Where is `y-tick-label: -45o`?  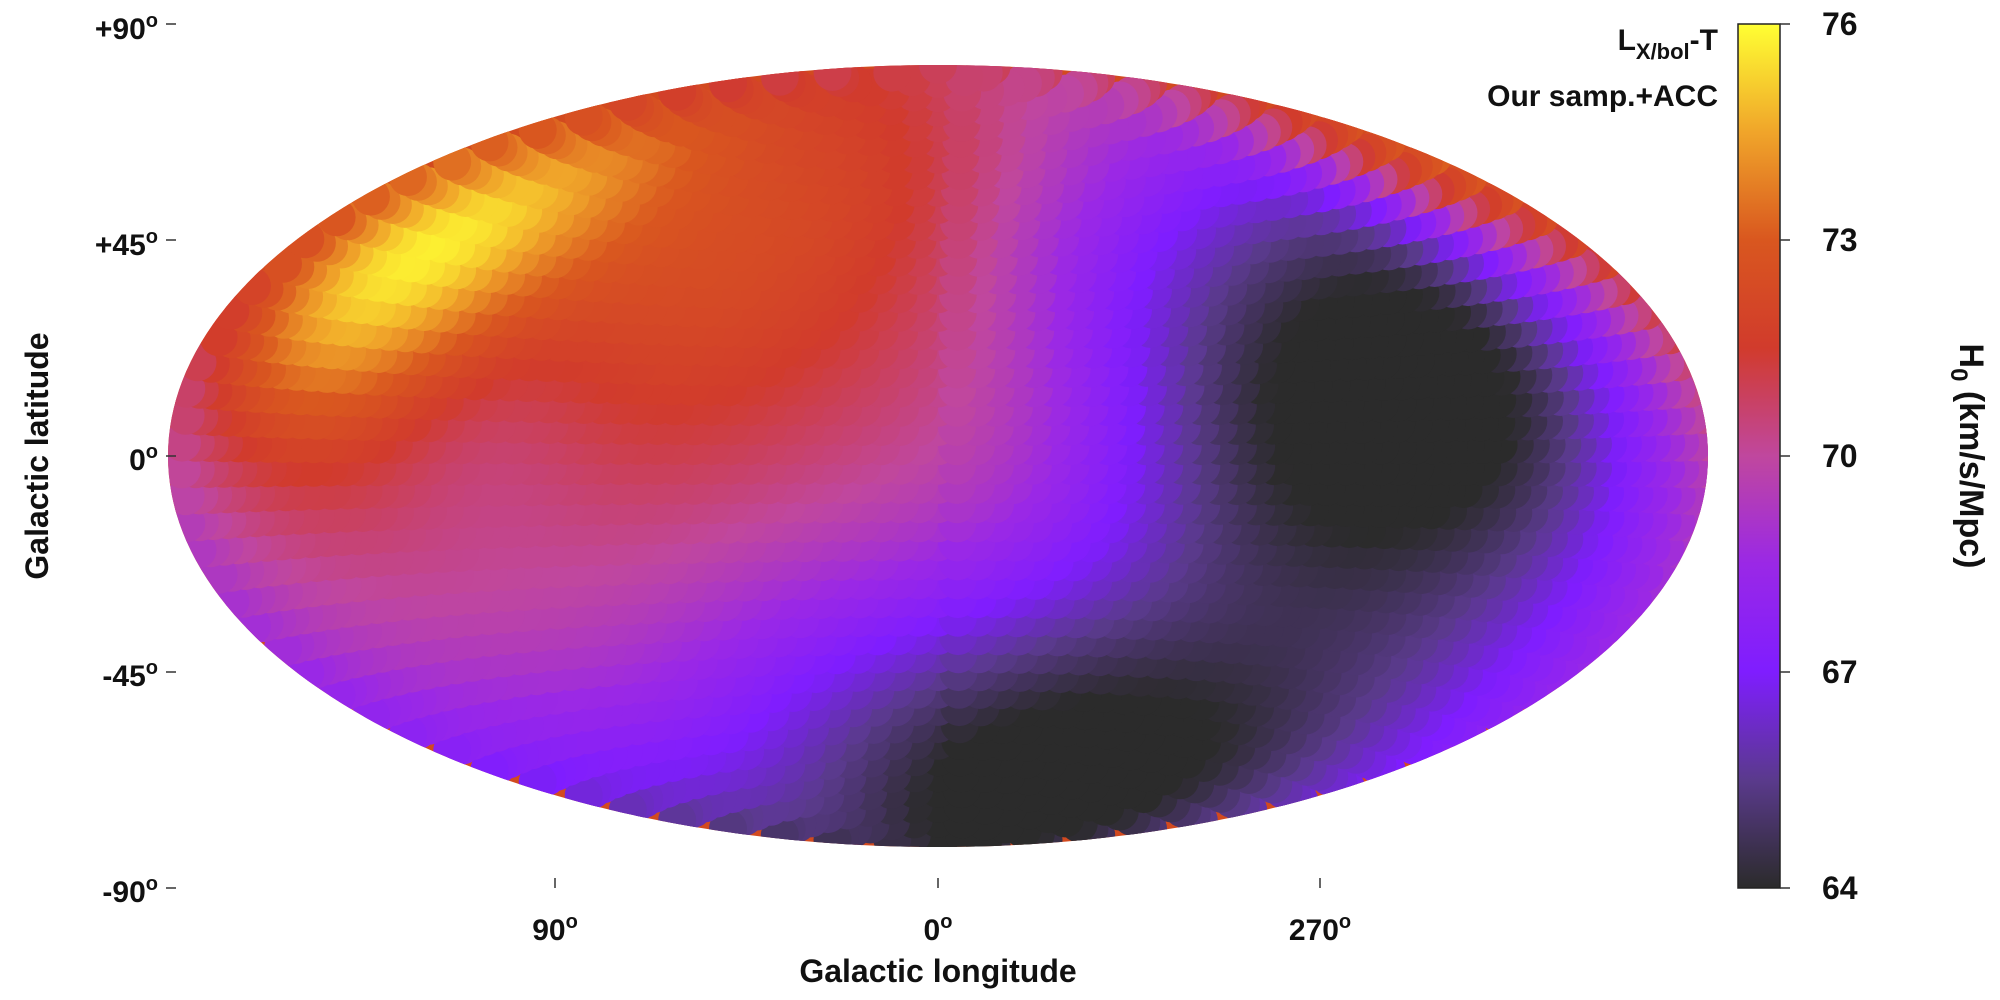
y-tick-label: -45o is located at coordinates (130, 675).